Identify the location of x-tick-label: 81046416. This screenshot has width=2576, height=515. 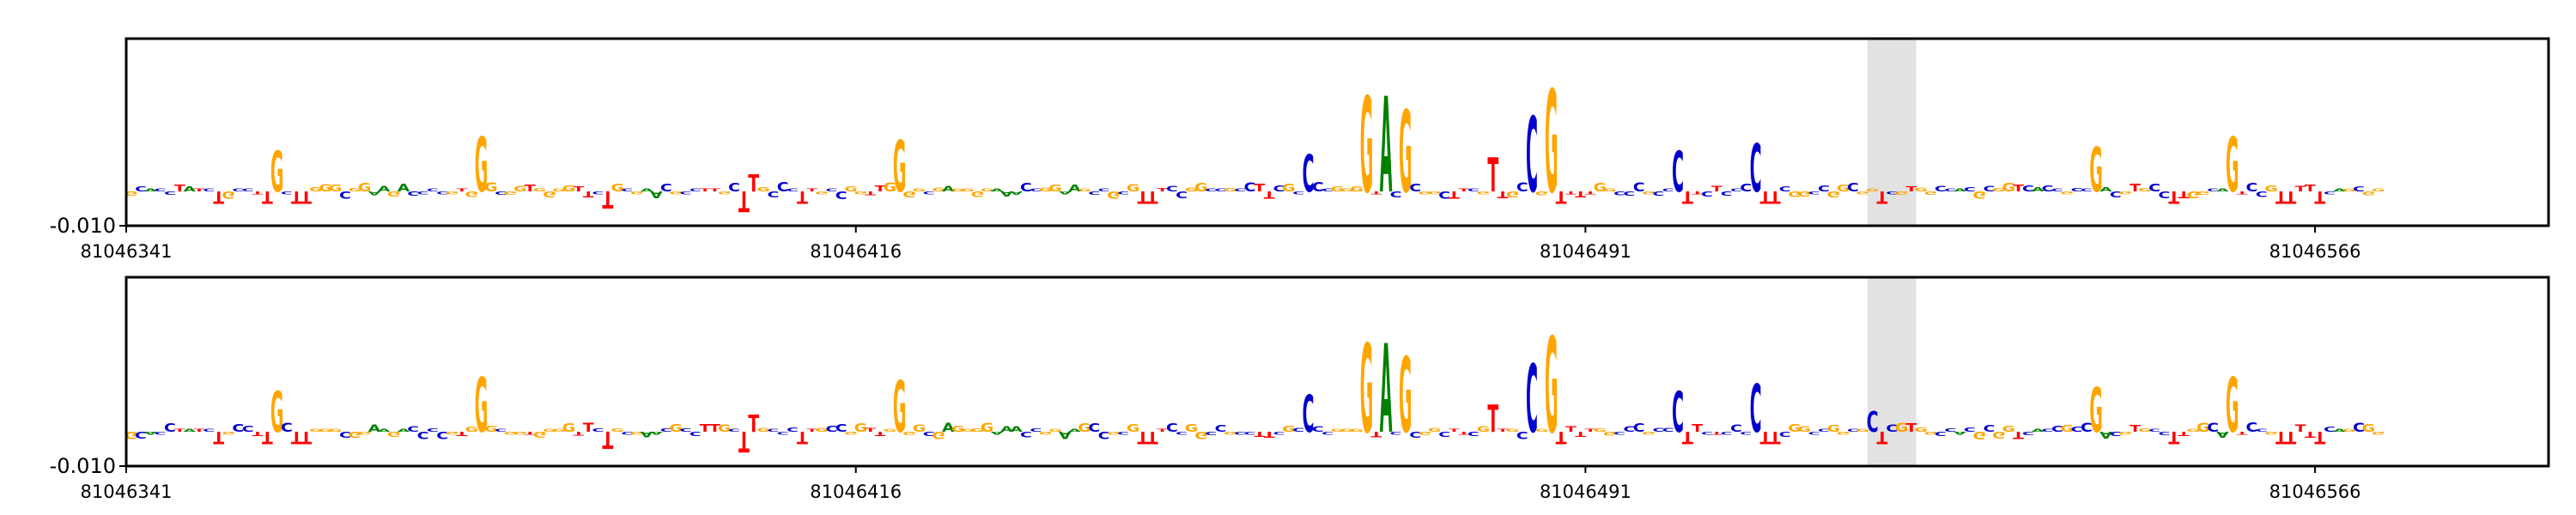
(856, 492).